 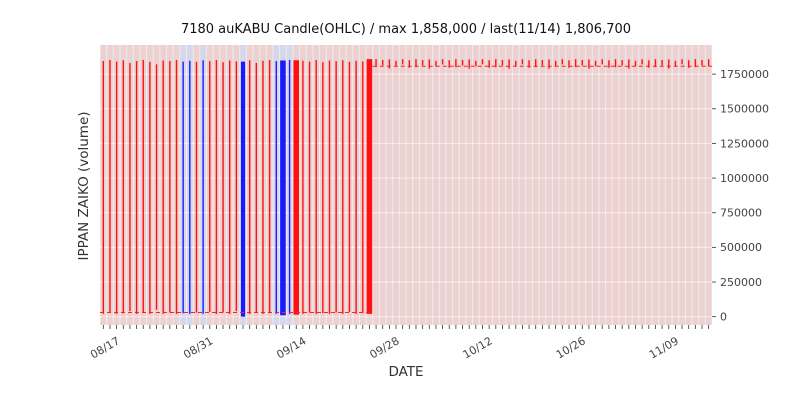 I want to click on y-tick-label: 250000, so click(x=741, y=282).